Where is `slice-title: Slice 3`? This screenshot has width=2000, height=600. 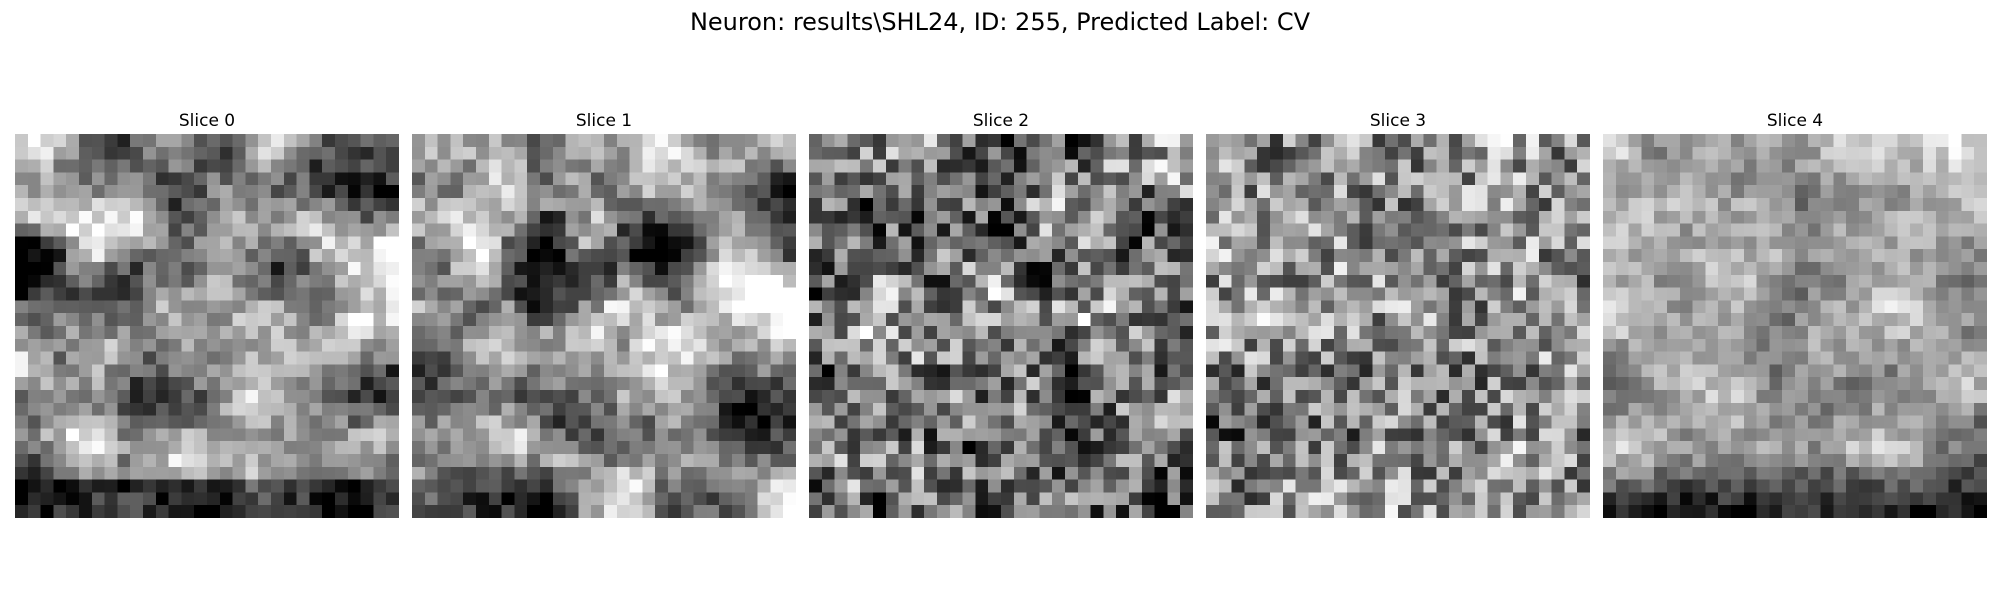 slice-title: Slice 3 is located at coordinates (1398, 121).